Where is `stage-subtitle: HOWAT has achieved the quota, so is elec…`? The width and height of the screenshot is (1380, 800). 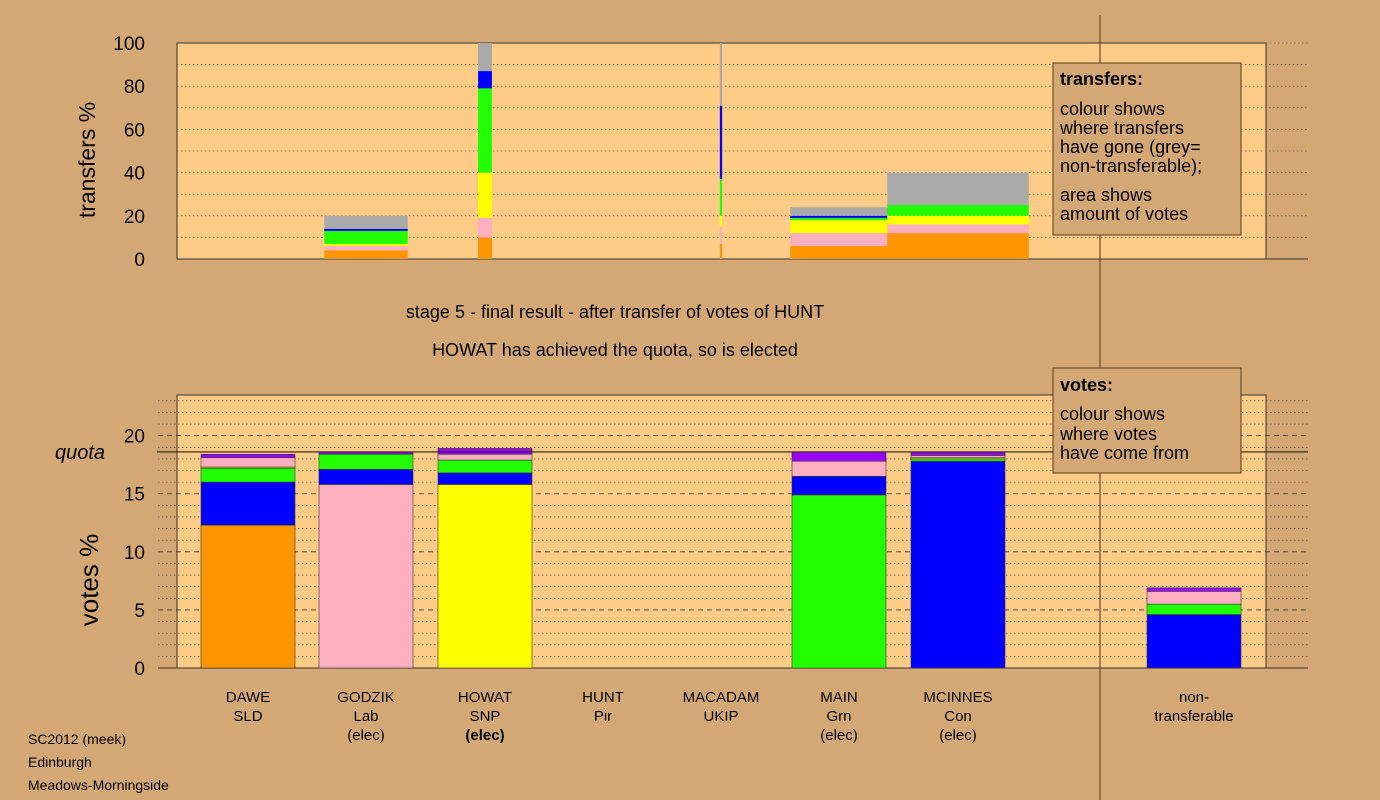 stage-subtitle: HOWAT has achieved the quota, so is elec… is located at coordinates (615, 350).